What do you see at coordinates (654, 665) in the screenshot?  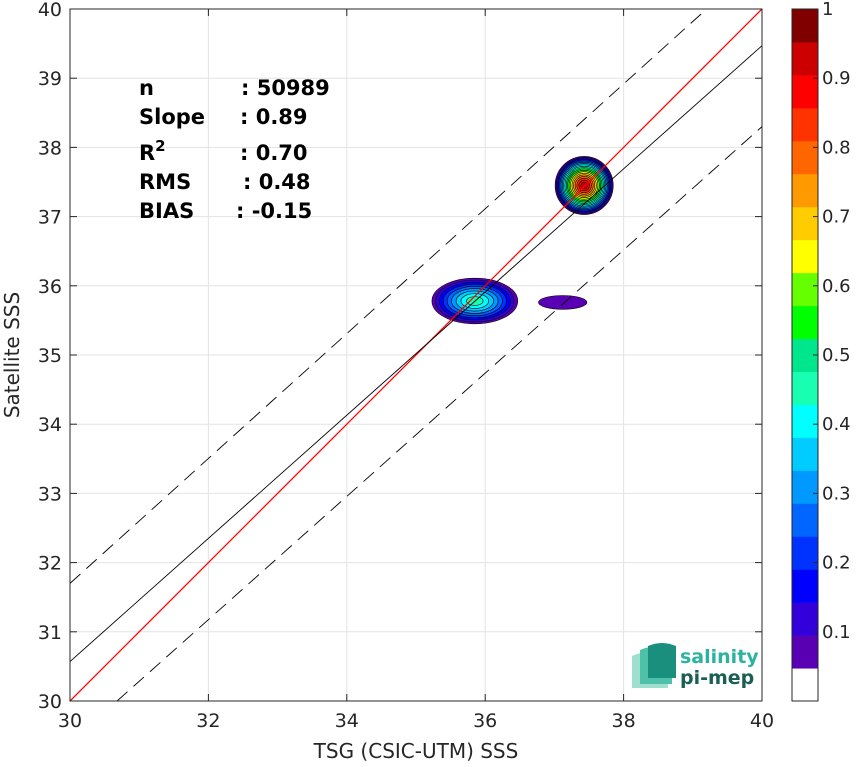 I see `wave-logo-icon` at bounding box center [654, 665].